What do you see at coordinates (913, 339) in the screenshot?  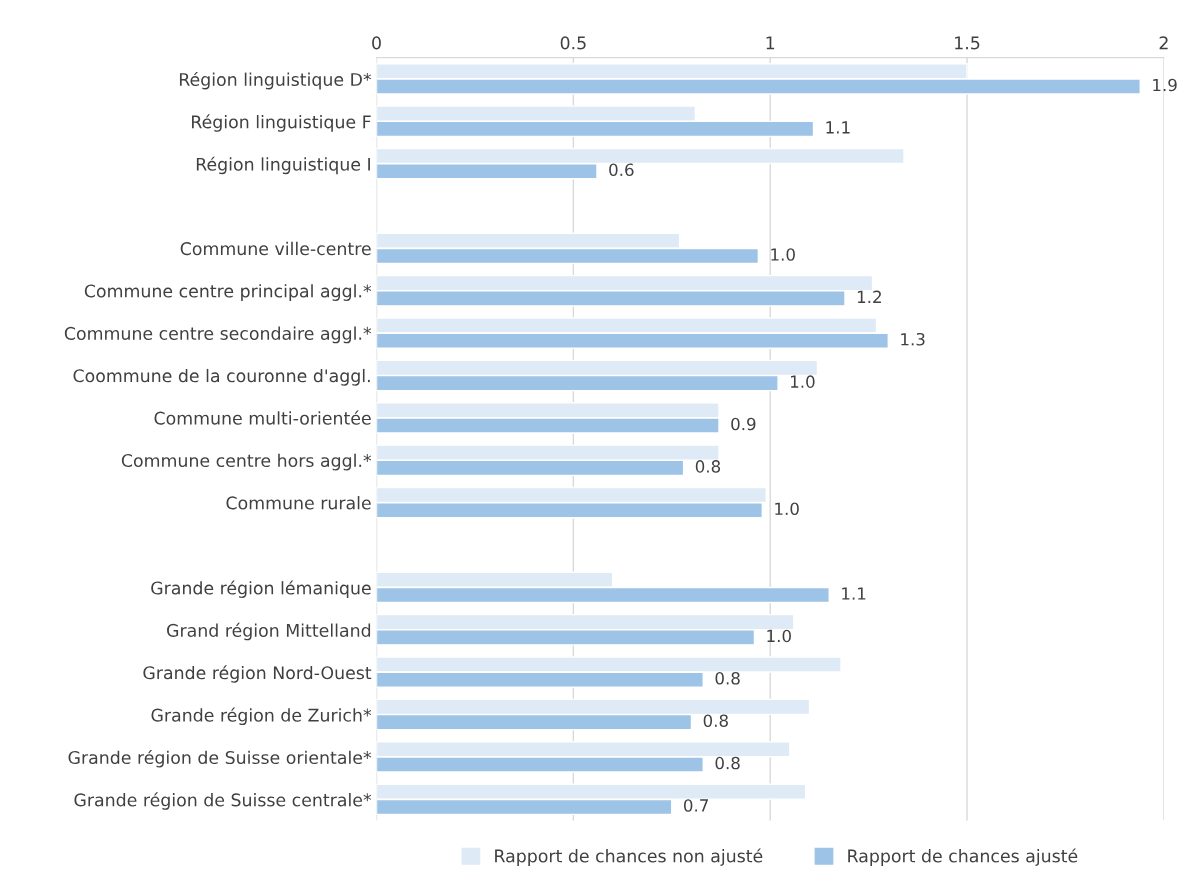 I see `data-label: 1.3` at bounding box center [913, 339].